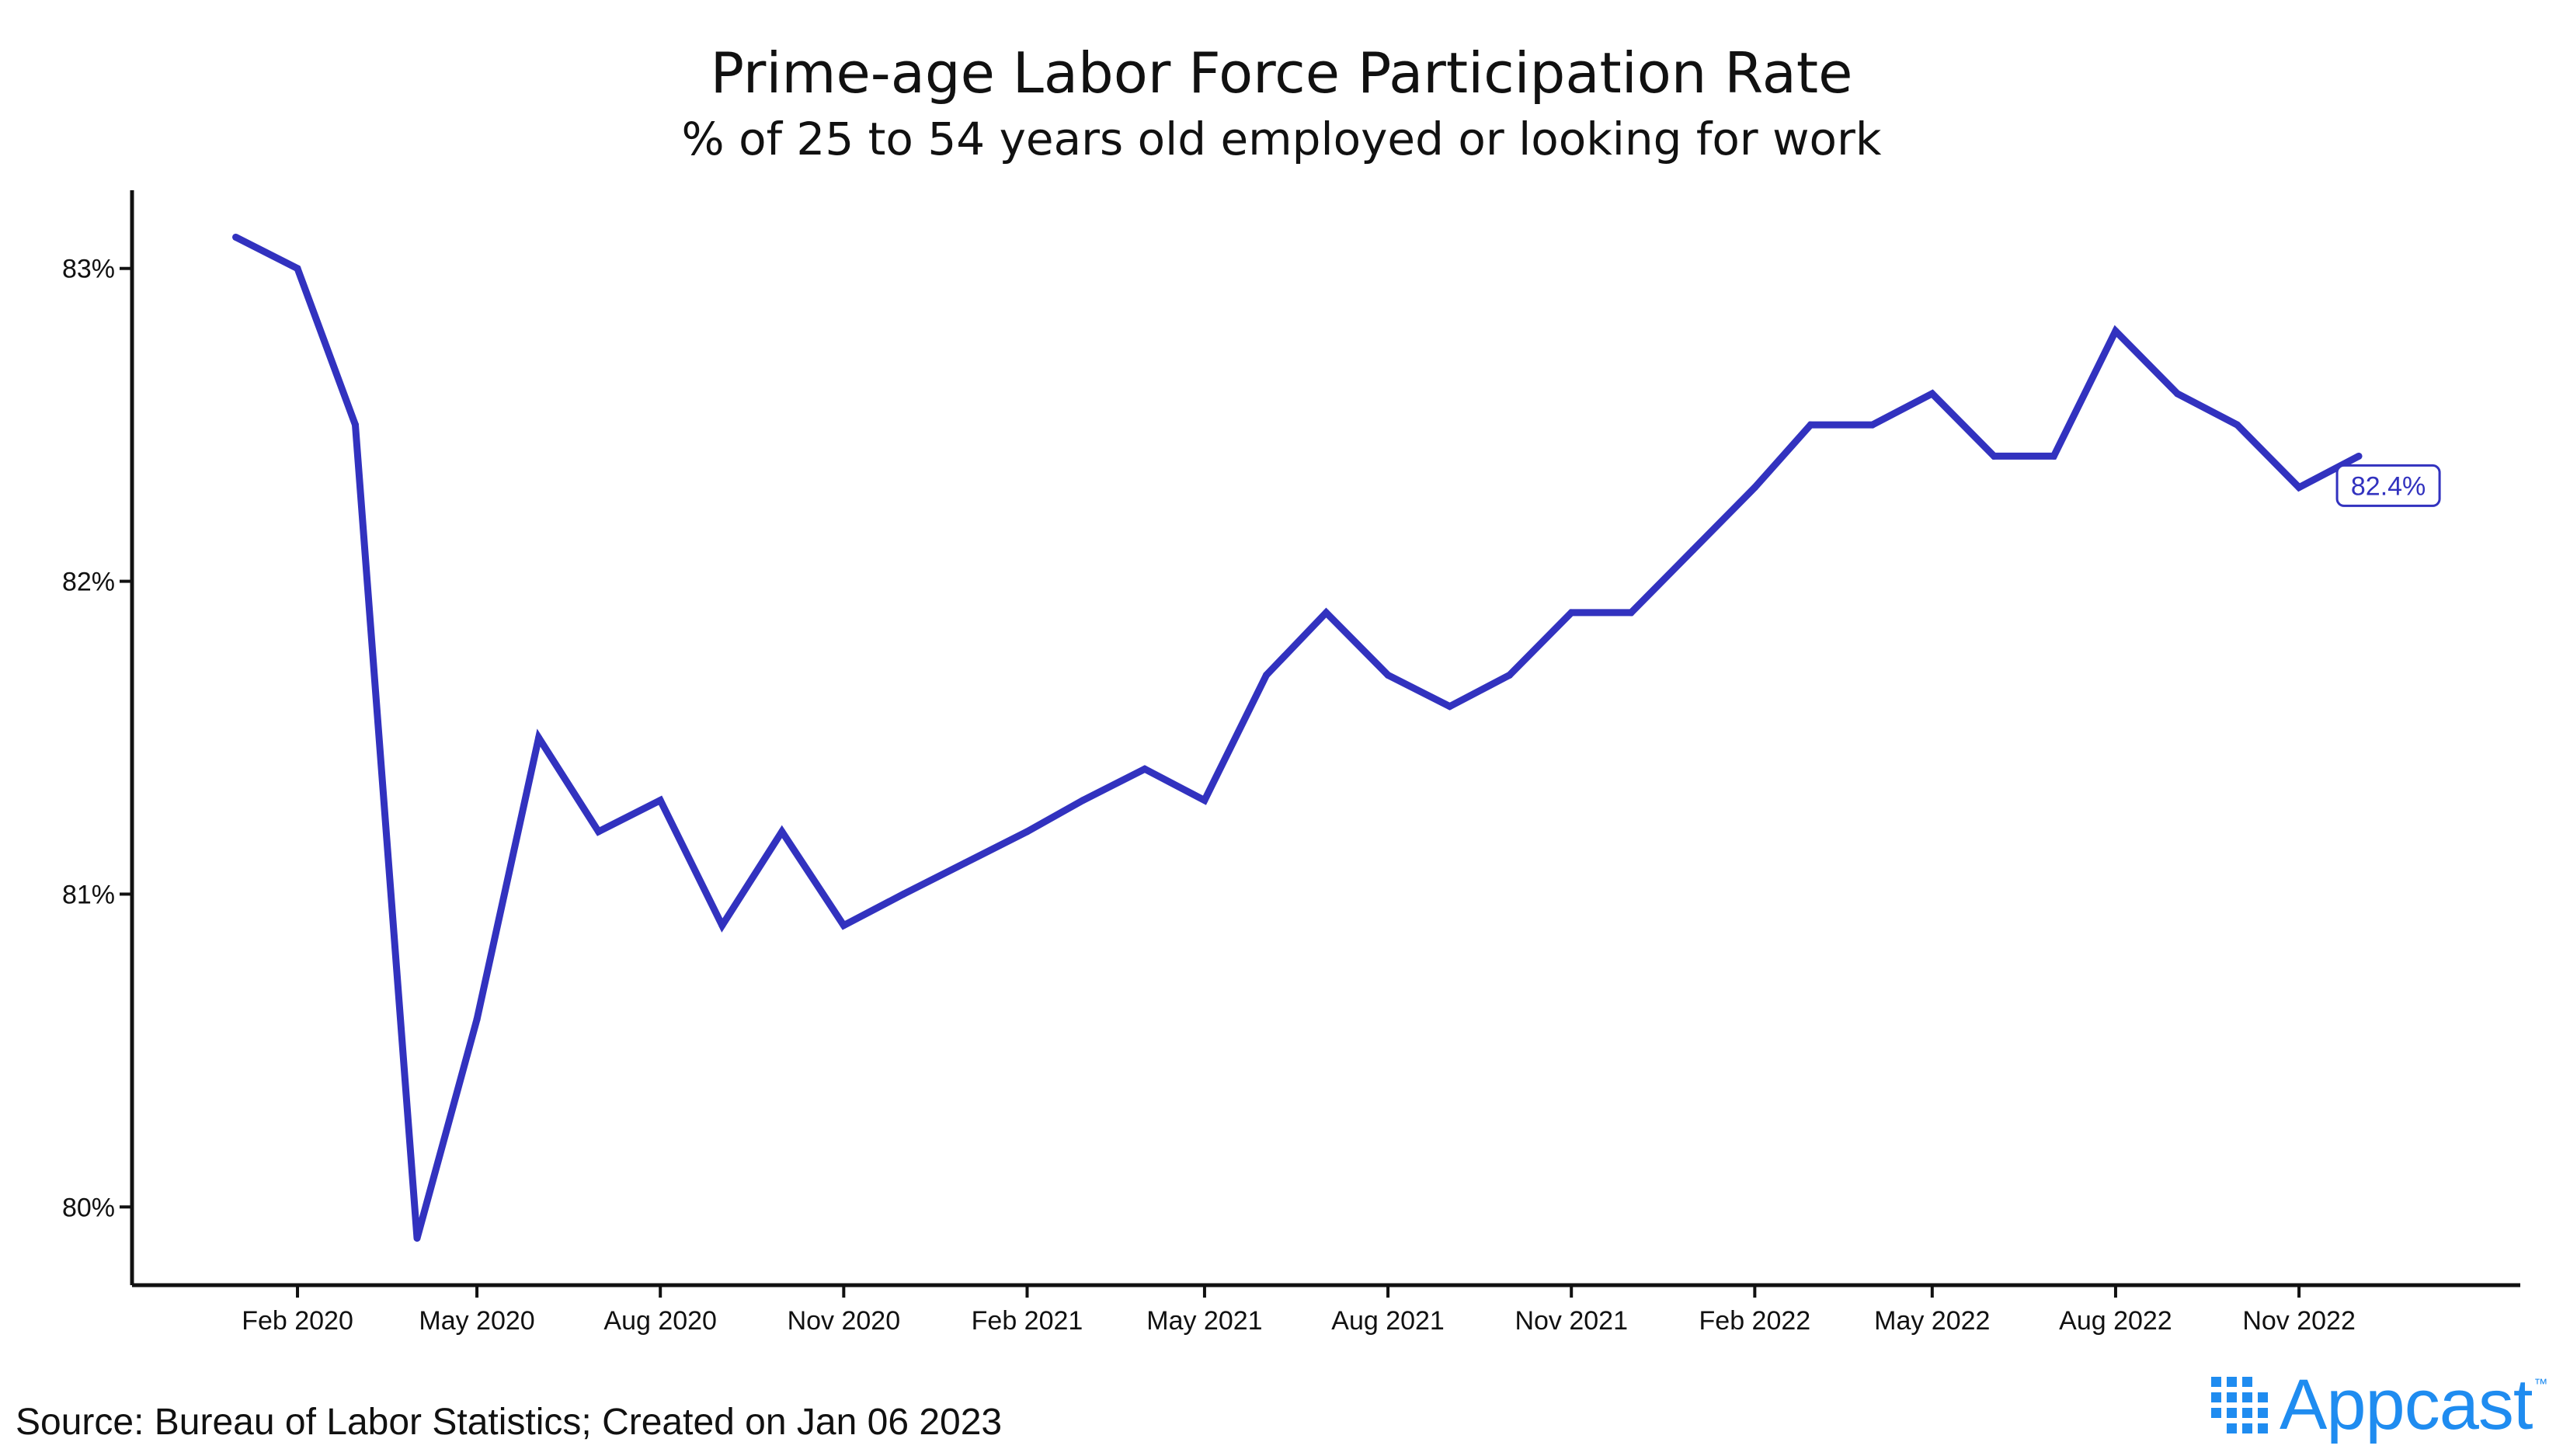 This screenshot has width=2563, height=1456. What do you see at coordinates (476, 1321) in the screenshot?
I see `x-tick-label: May 2020` at bounding box center [476, 1321].